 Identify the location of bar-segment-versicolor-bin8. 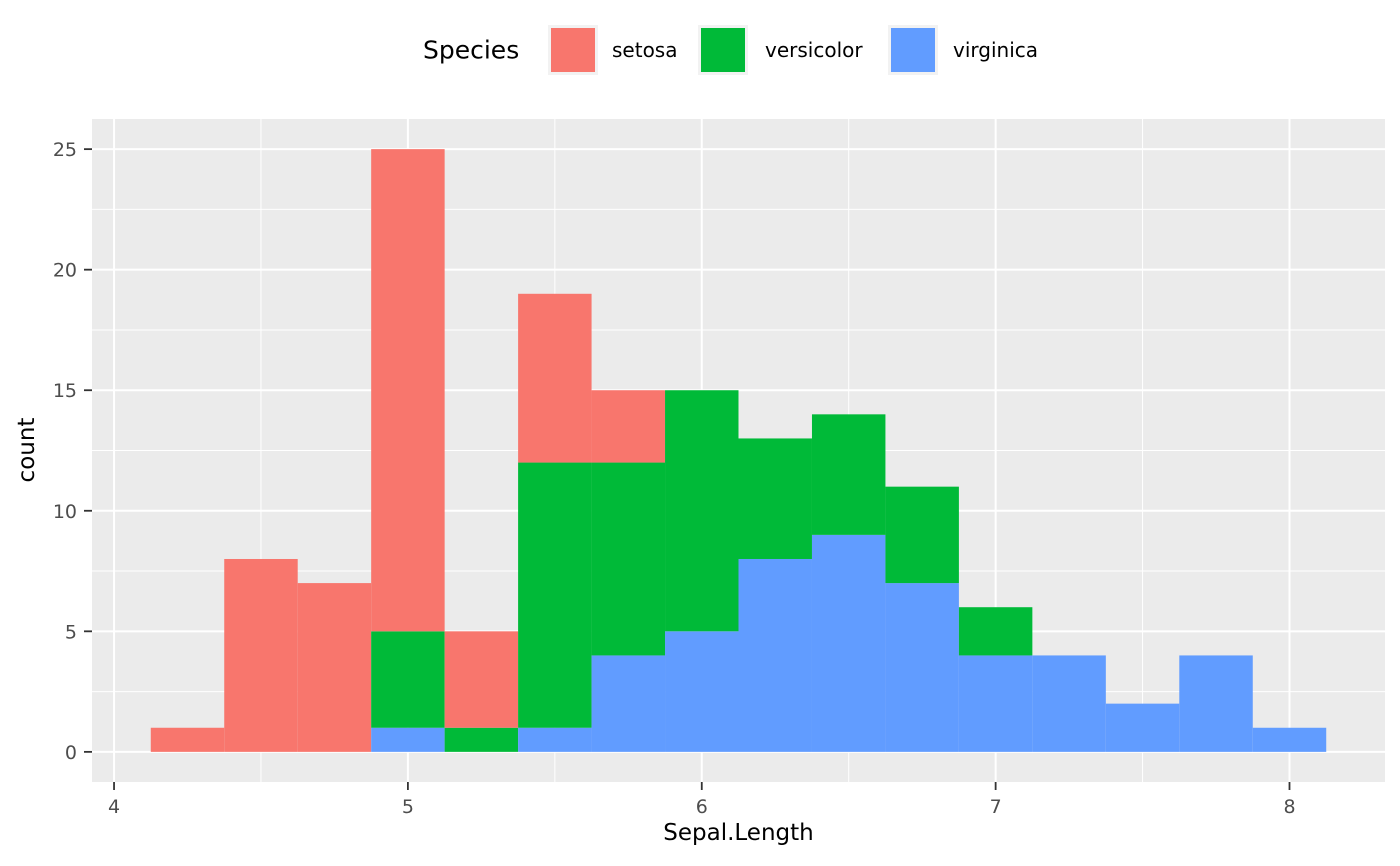
(775, 498).